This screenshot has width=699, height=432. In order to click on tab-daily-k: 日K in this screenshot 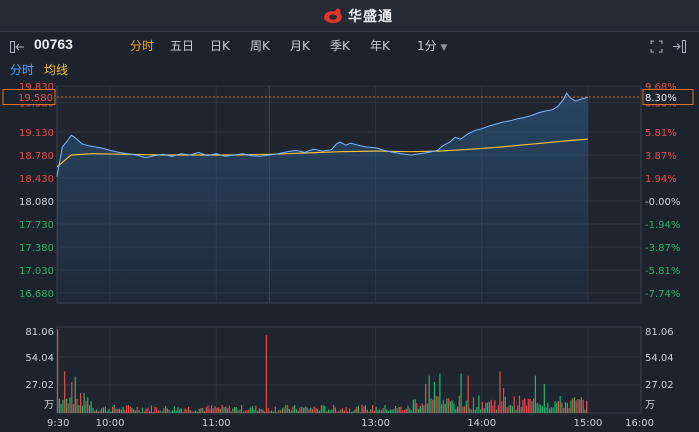, I will do `click(220, 46)`.